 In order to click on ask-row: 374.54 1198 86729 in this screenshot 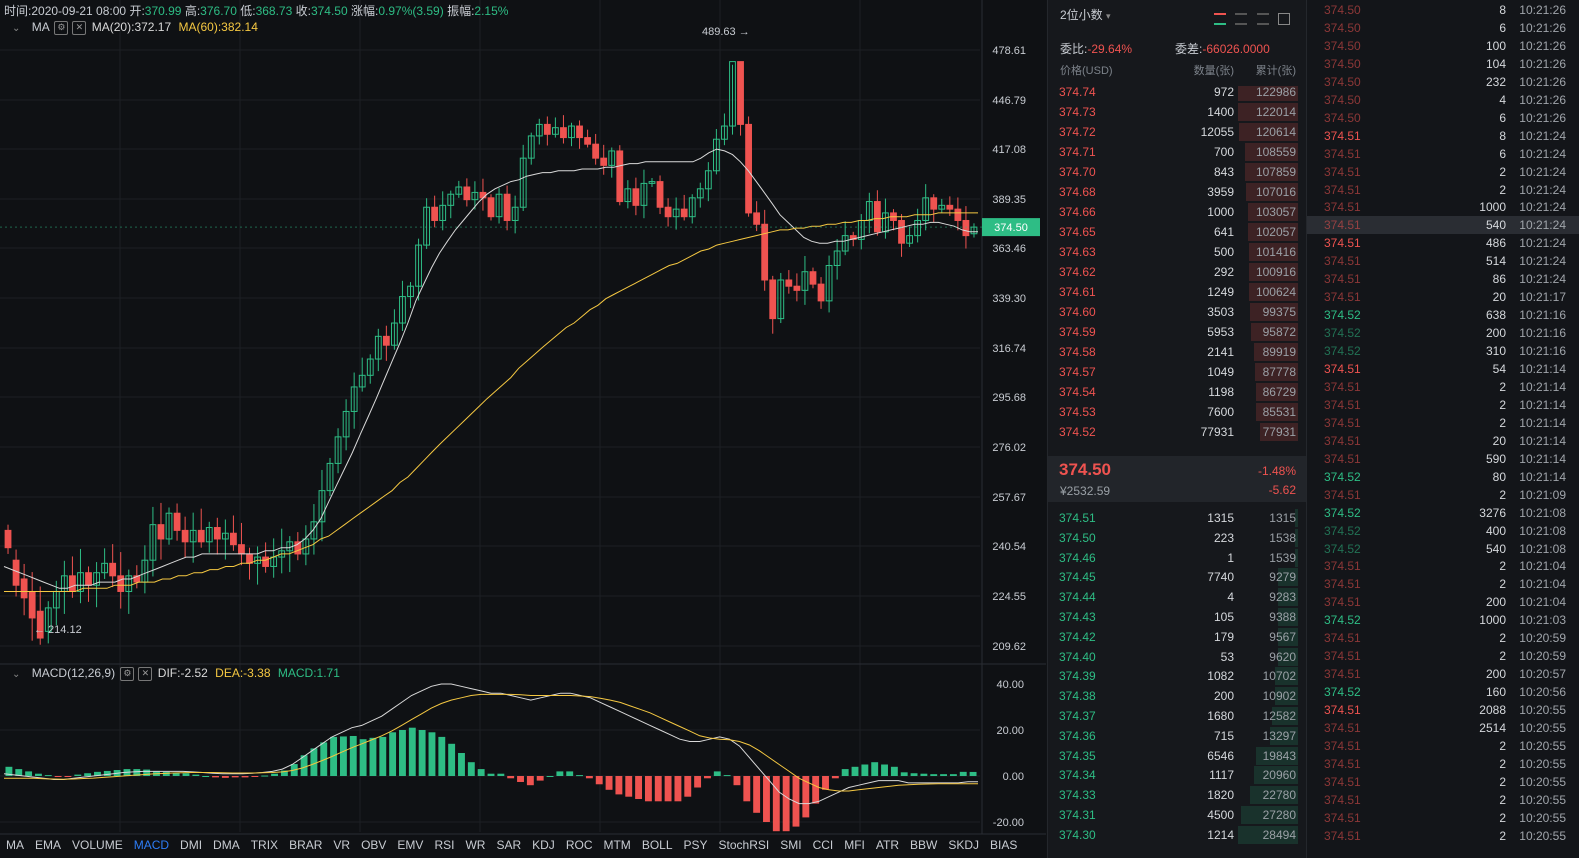, I will do `click(1177, 392)`.